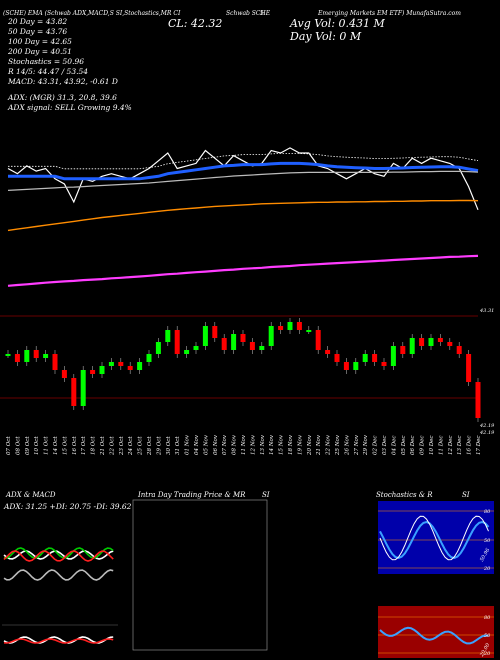 The height and width of the screenshot is (660, 500). Describe the element at coordinates (122, 446) in the screenshot. I see `date-tick-label: 23 Oct` at that location.